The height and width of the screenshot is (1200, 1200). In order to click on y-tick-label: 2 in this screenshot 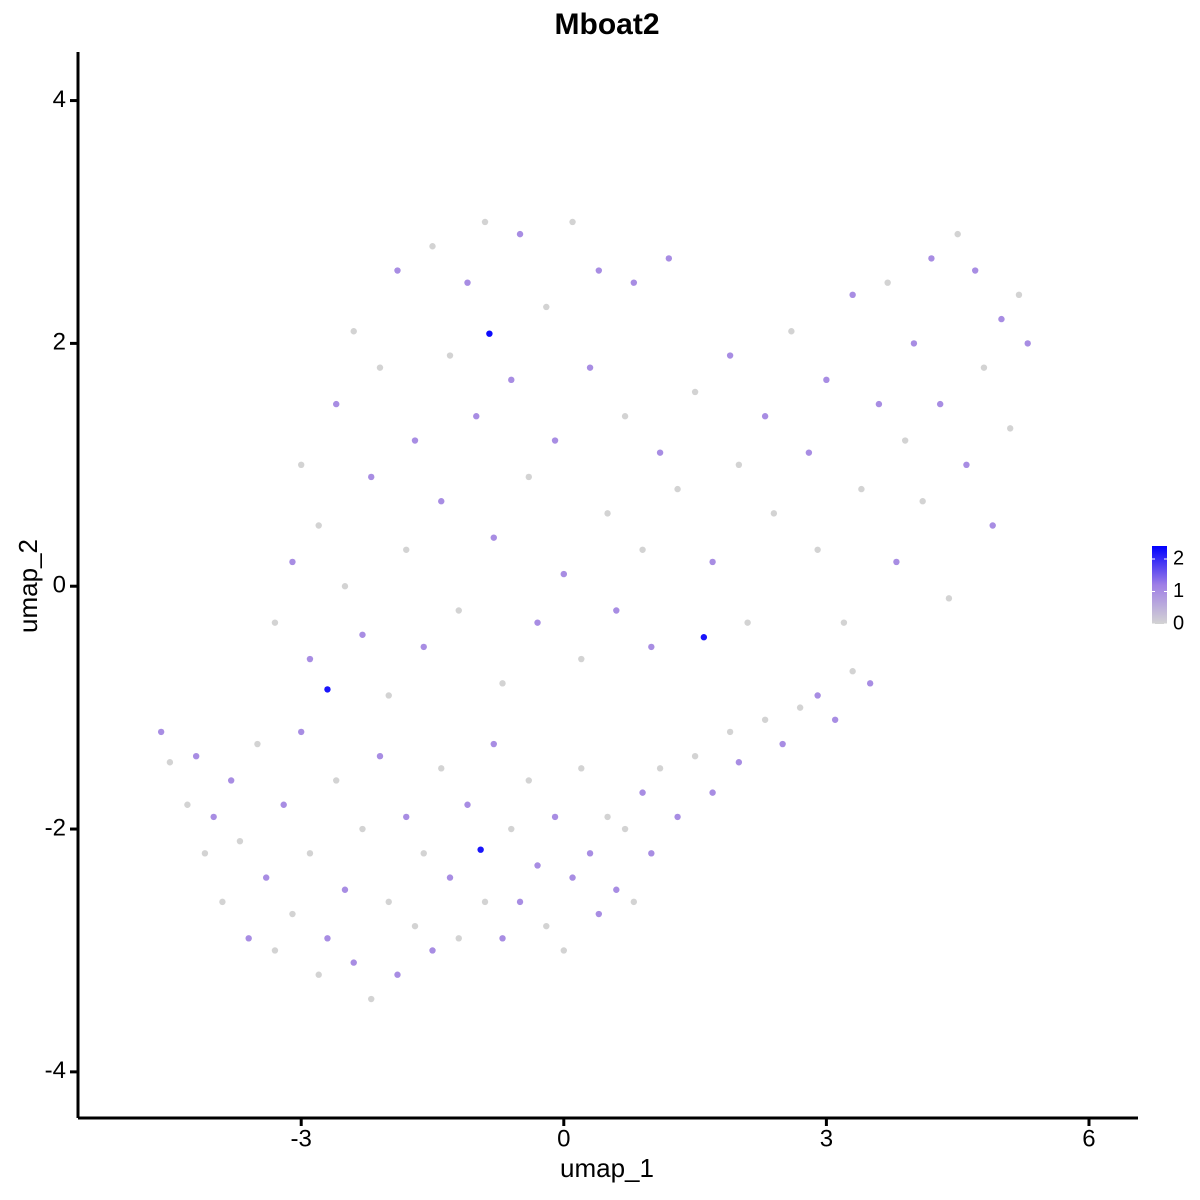, I will do `click(59, 342)`.